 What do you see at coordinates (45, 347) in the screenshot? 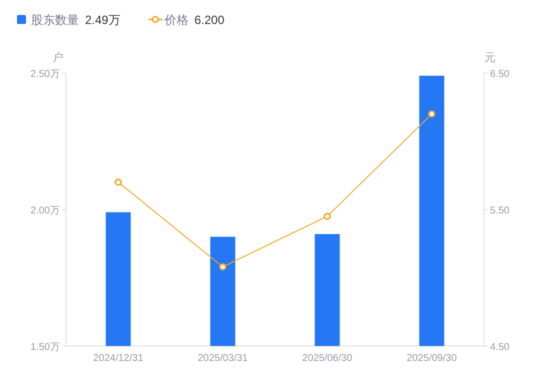
I see `y-tick-label: 1.50万` at bounding box center [45, 347].